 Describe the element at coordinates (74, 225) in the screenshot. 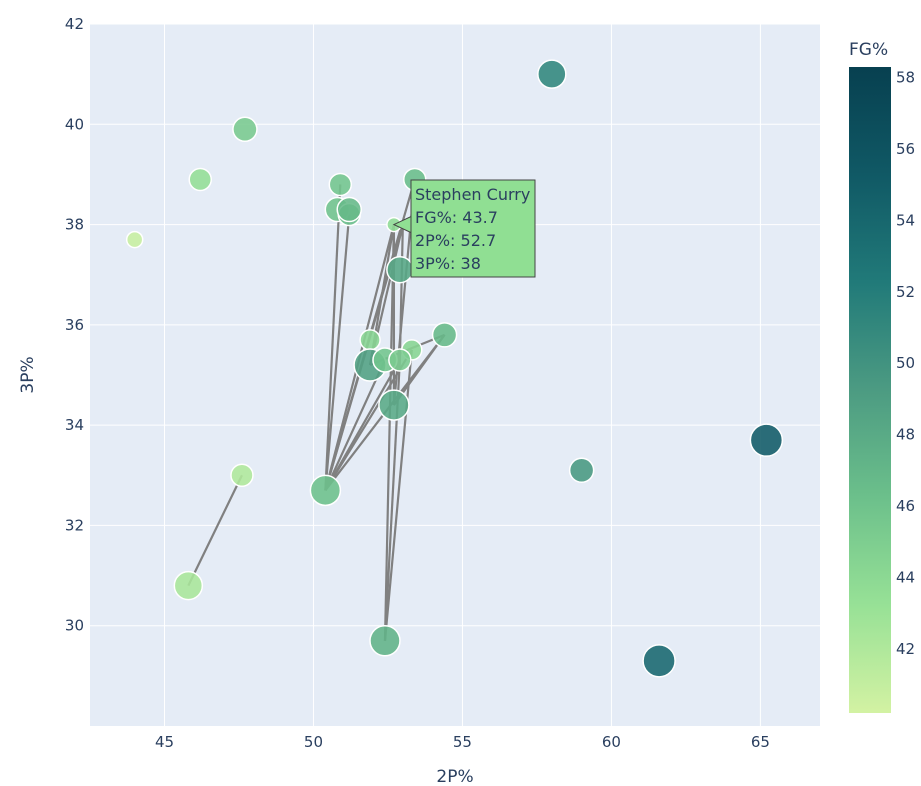

I see `y-tick-label: 38` at that location.